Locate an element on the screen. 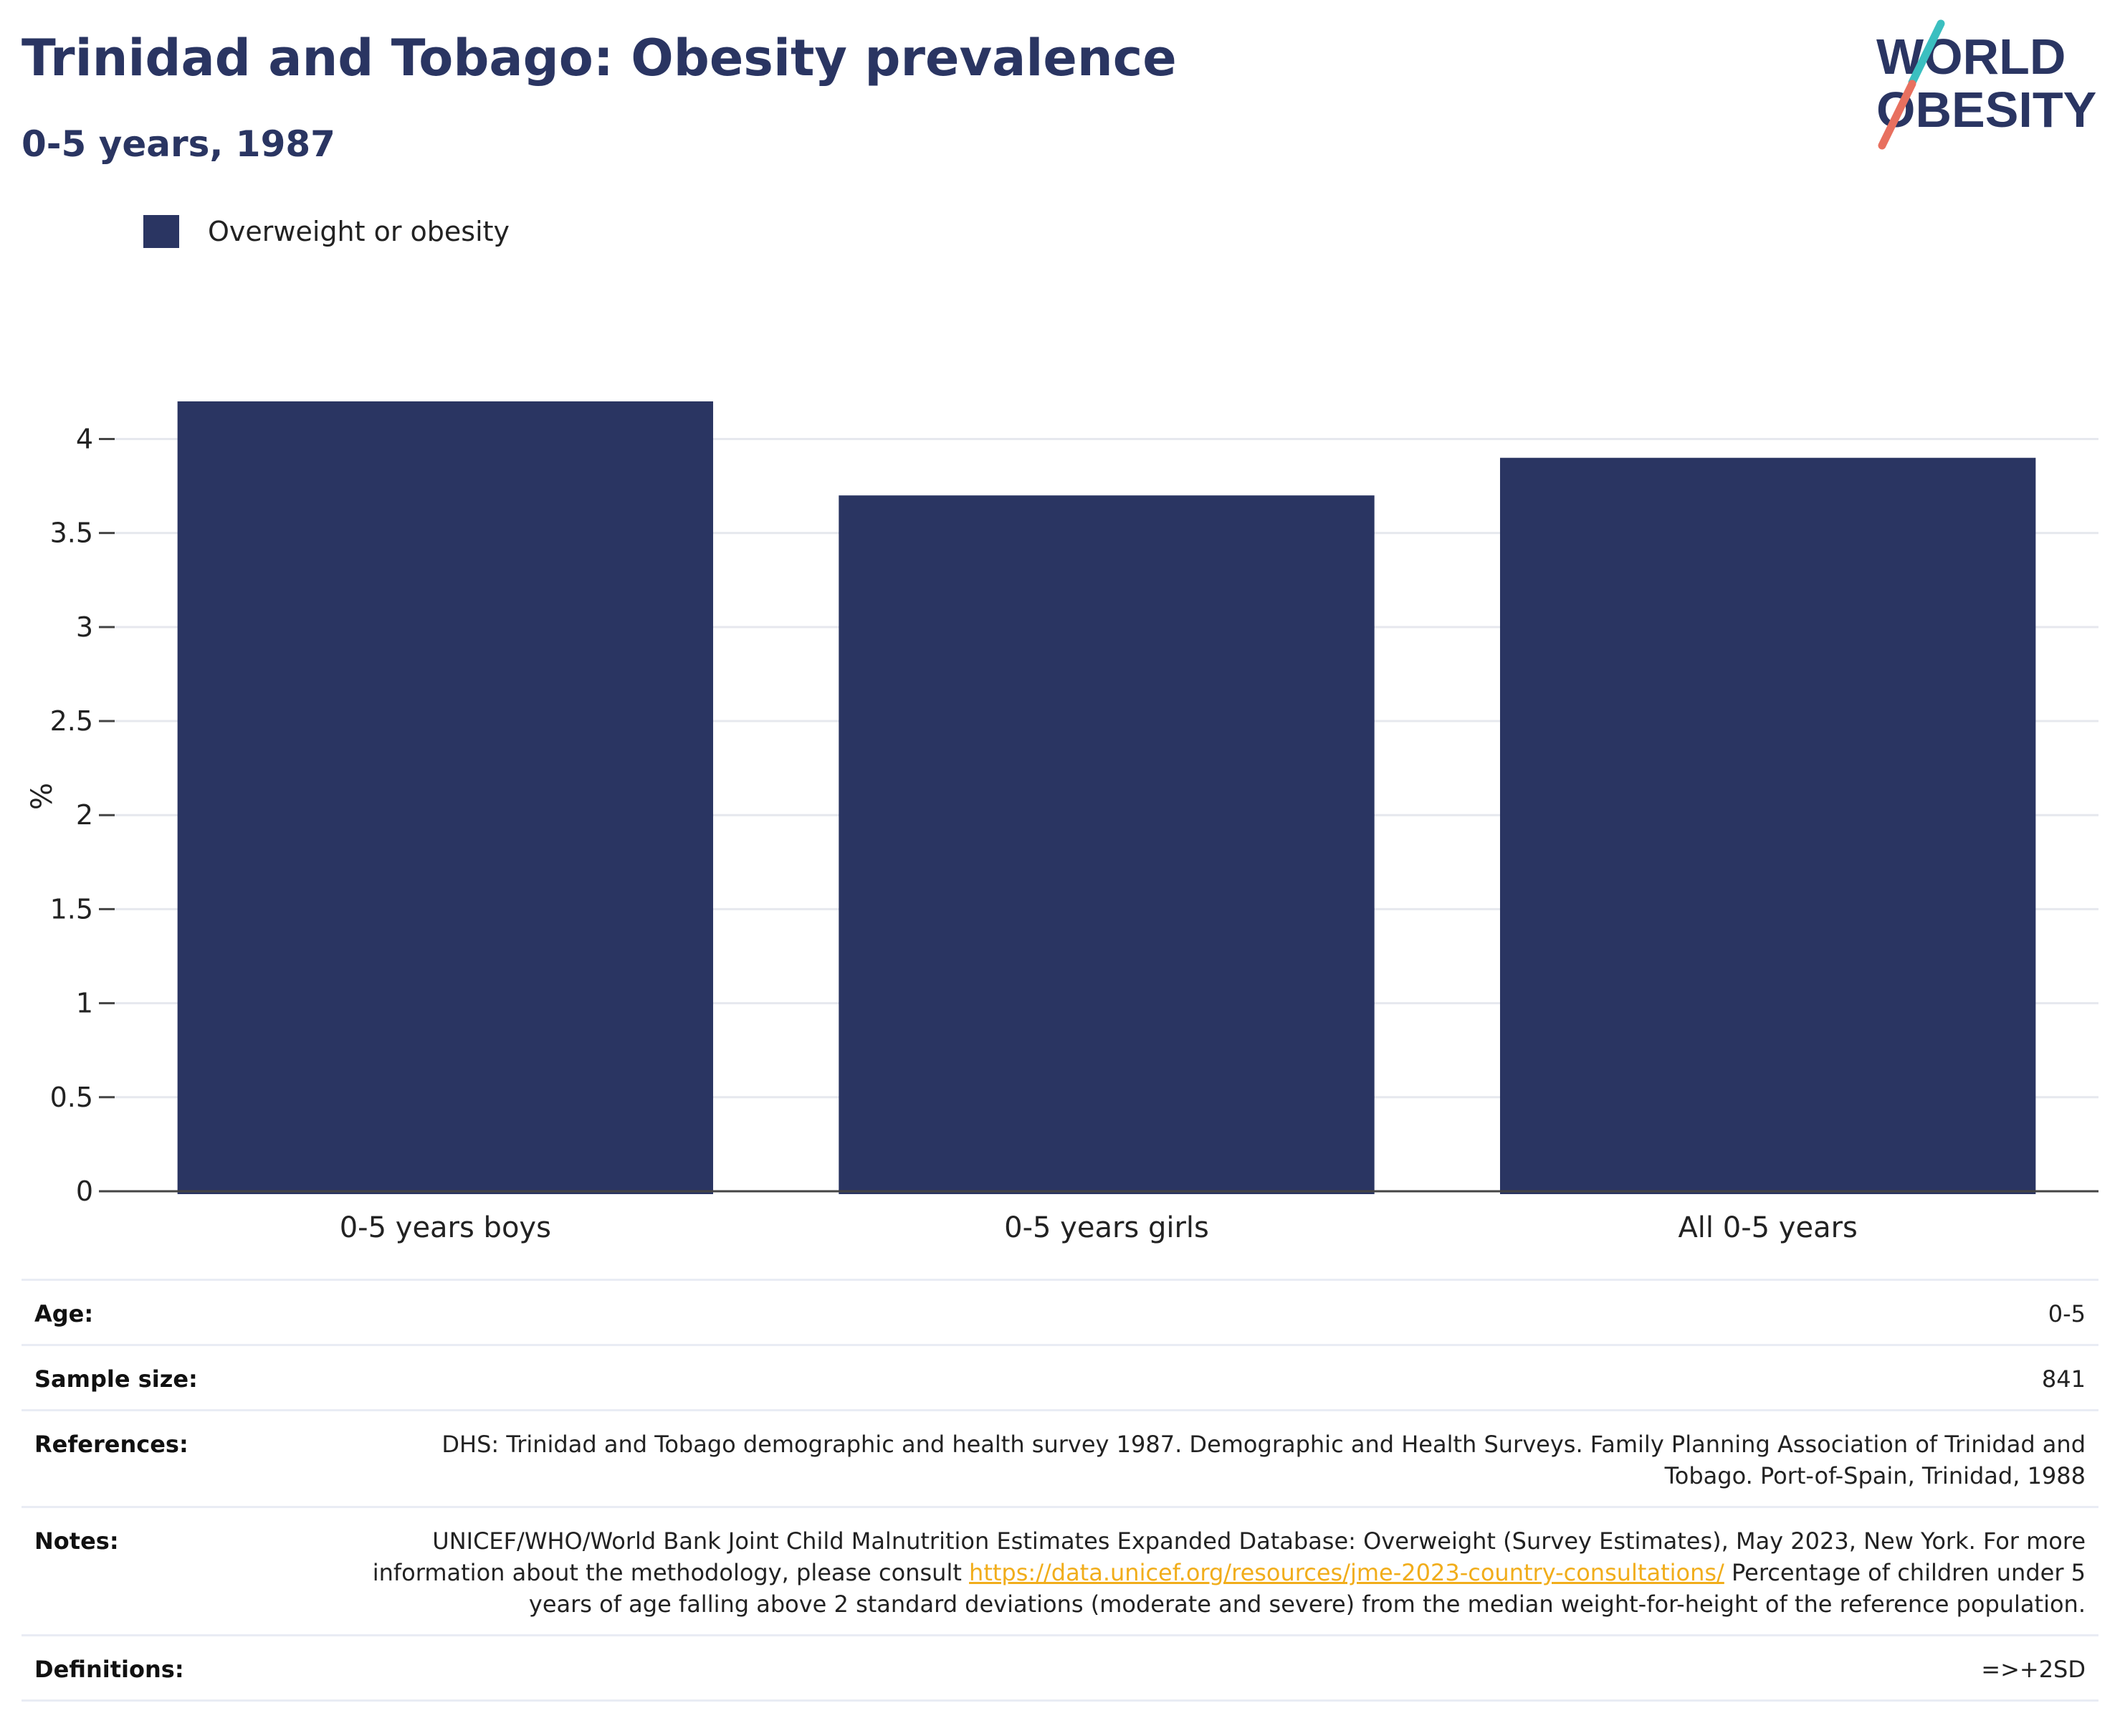  definitions-value: =>+2SD is located at coordinates (2034, 1670).